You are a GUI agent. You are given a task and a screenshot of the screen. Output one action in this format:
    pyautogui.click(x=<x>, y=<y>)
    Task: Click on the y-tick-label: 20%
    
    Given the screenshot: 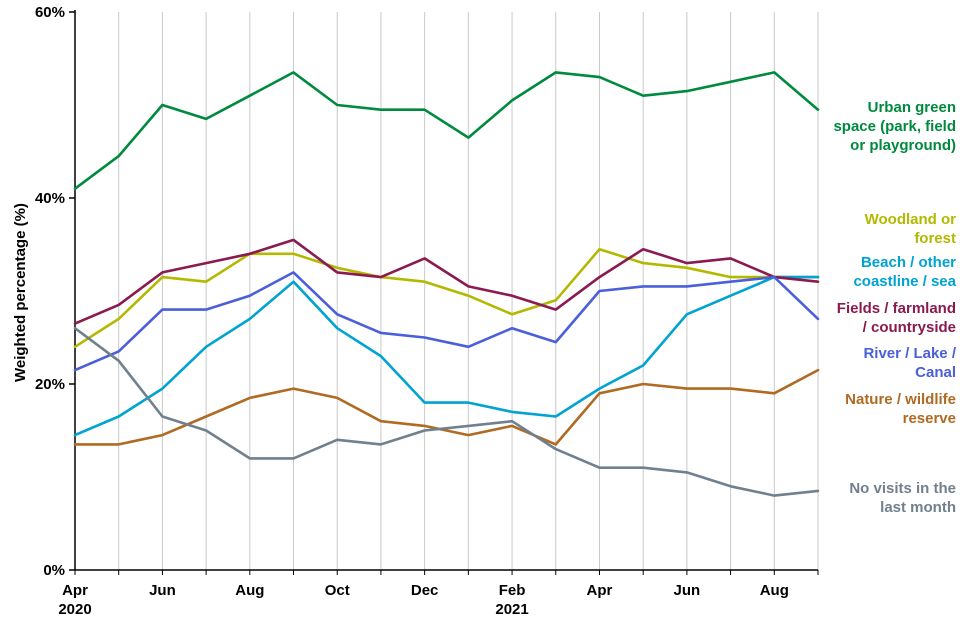 What is the action you would take?
    pyautogui.click(x=50, y=384)
    